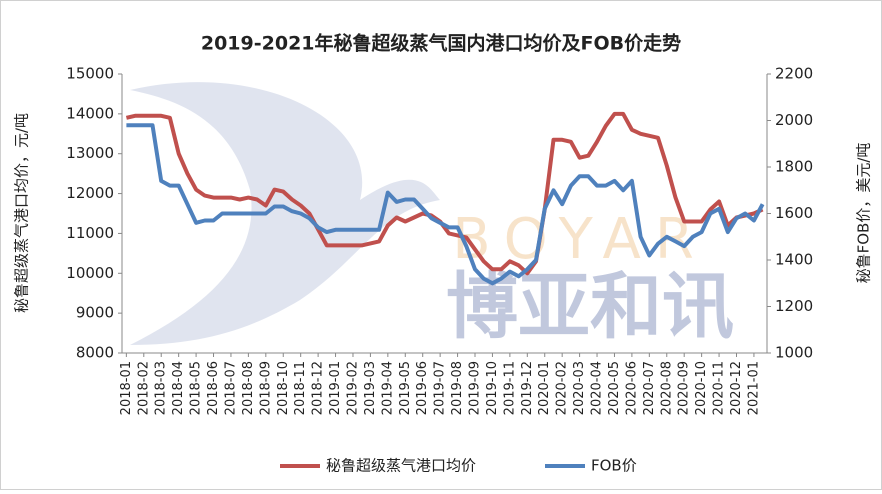 This screenshot has width=882, height=494. Describe the element at coordinates (95, 353) in the screenshot. I see `y-tick-label: 8000` at that location.